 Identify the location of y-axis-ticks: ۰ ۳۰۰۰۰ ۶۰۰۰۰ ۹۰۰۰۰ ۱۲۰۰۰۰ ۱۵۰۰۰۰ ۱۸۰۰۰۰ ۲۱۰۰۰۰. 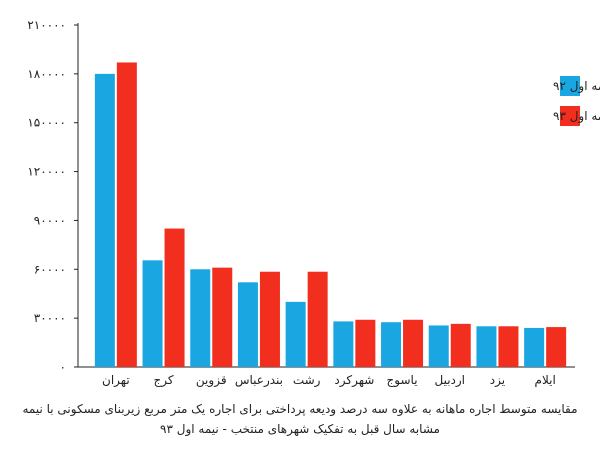
(52, 196).